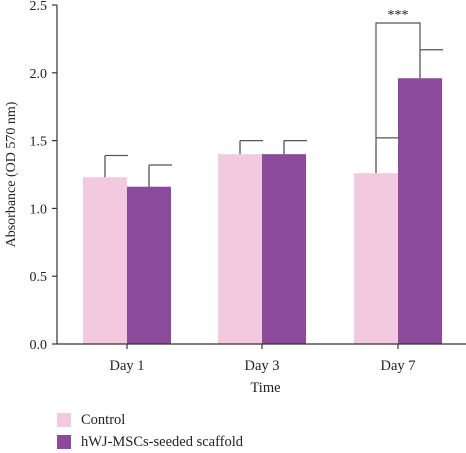 This screenshot has height=453, width=466. Describe the element at coordinates (39, 7) in the screenshot. I see `y-tick-label: 2.5` at that location.